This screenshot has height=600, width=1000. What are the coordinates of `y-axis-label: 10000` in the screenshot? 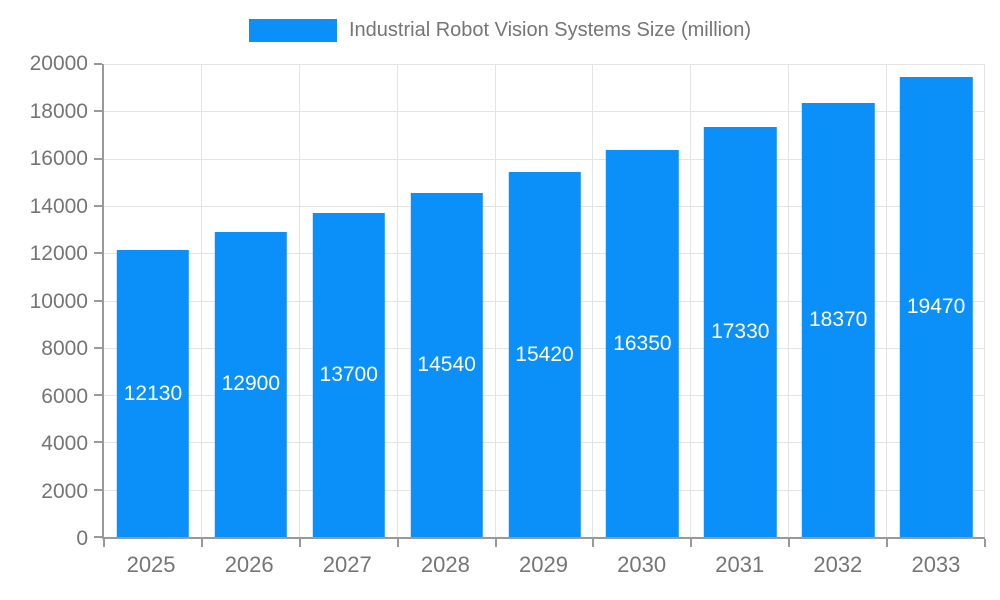 It's located at (58, 301).